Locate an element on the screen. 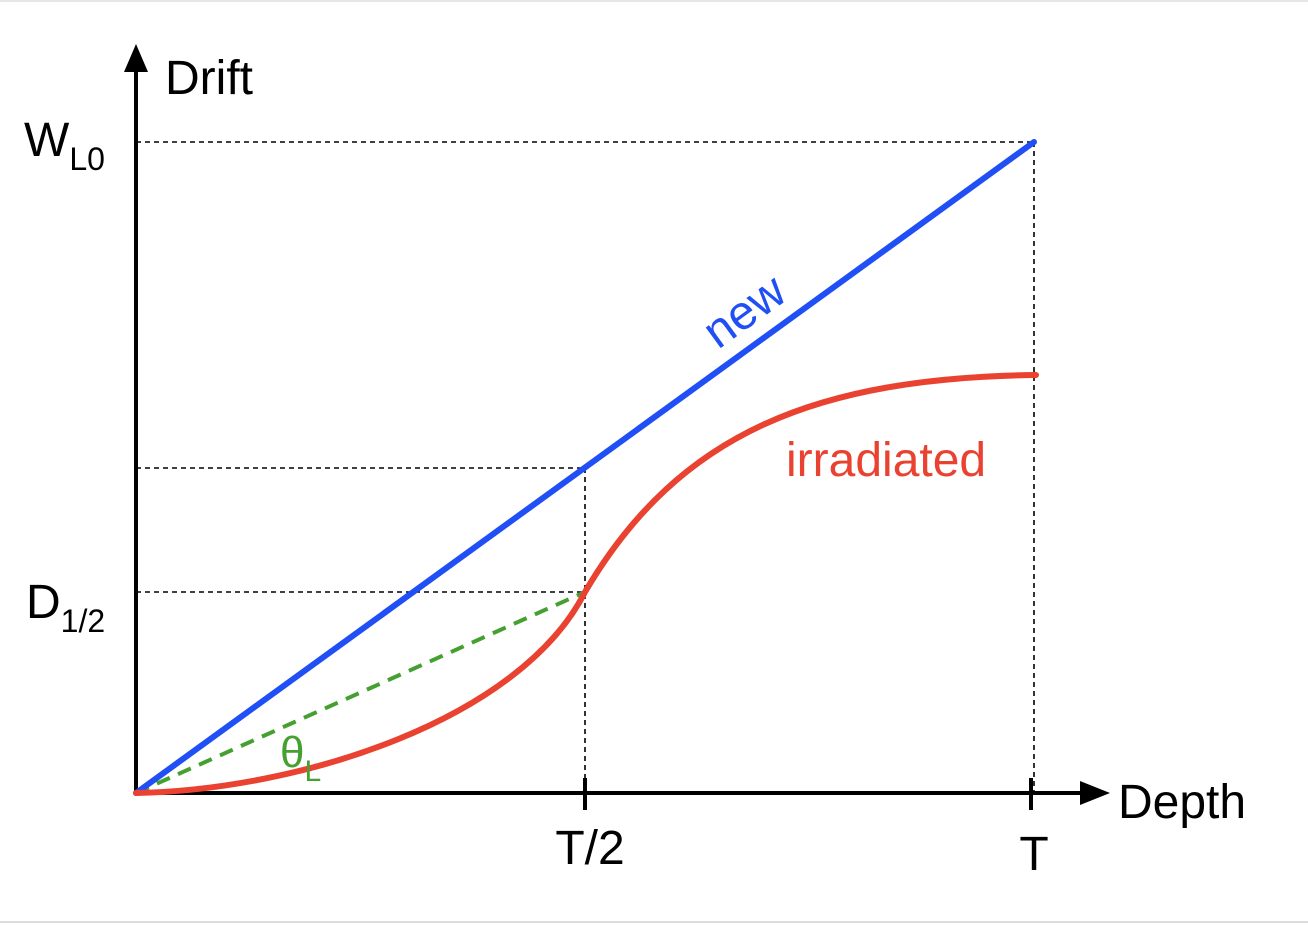 The image size is (1308, 926). wl0-label: WL0 is located at coordinates (64, 145).